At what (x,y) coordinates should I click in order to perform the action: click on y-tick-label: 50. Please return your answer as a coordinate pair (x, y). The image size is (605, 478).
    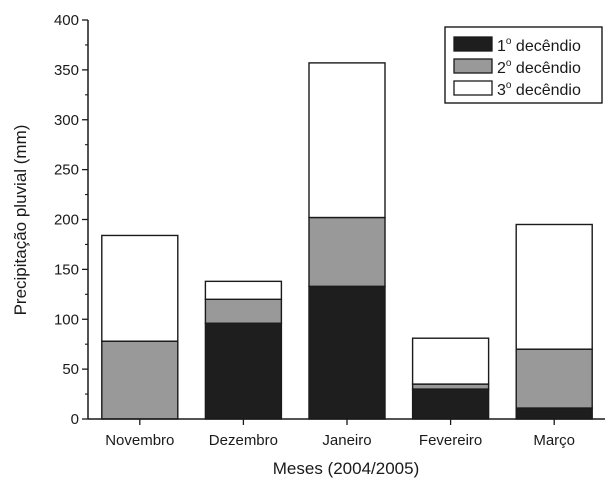
    Looking at the image, I should click on (70, 369).